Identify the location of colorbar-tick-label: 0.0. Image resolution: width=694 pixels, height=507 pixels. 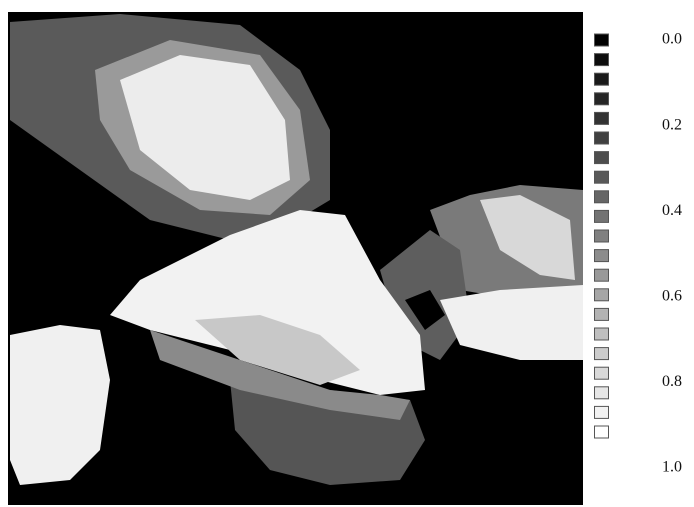
(672, 39).